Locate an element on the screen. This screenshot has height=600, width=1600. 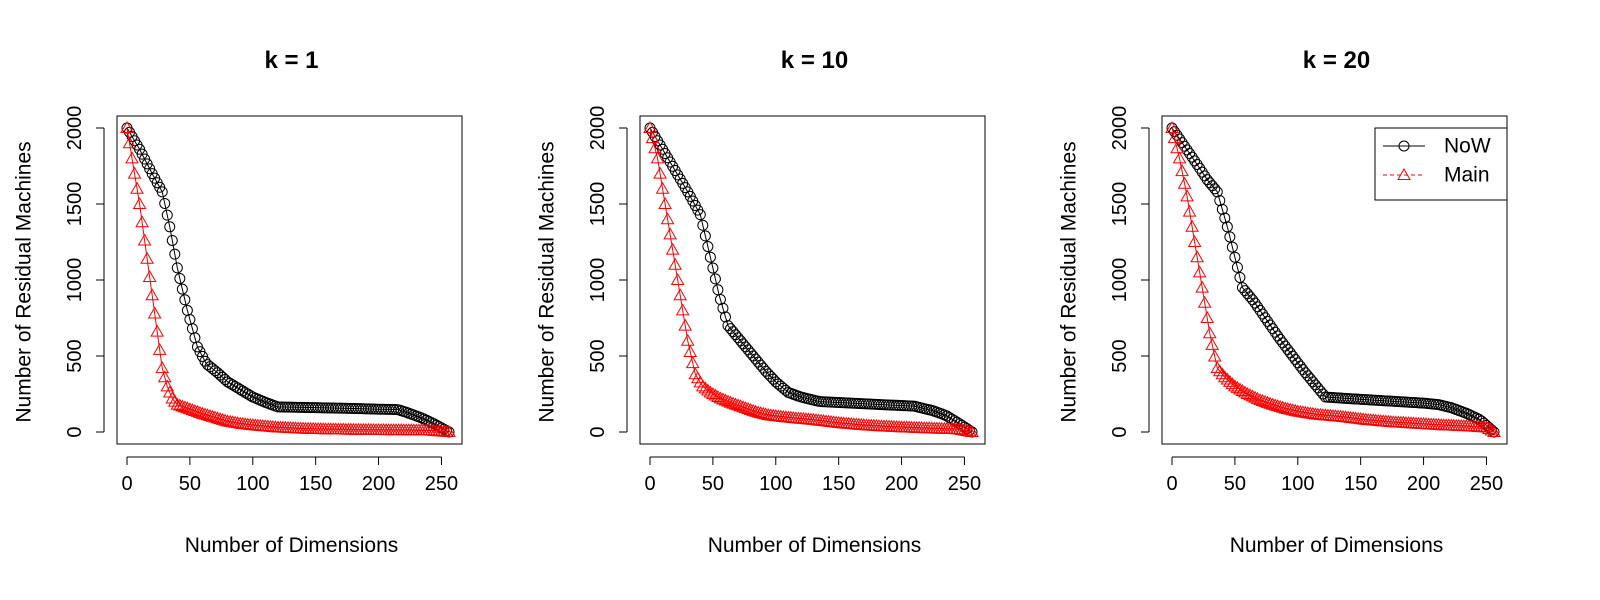
legend-box is located at coordinates (1441, 164).